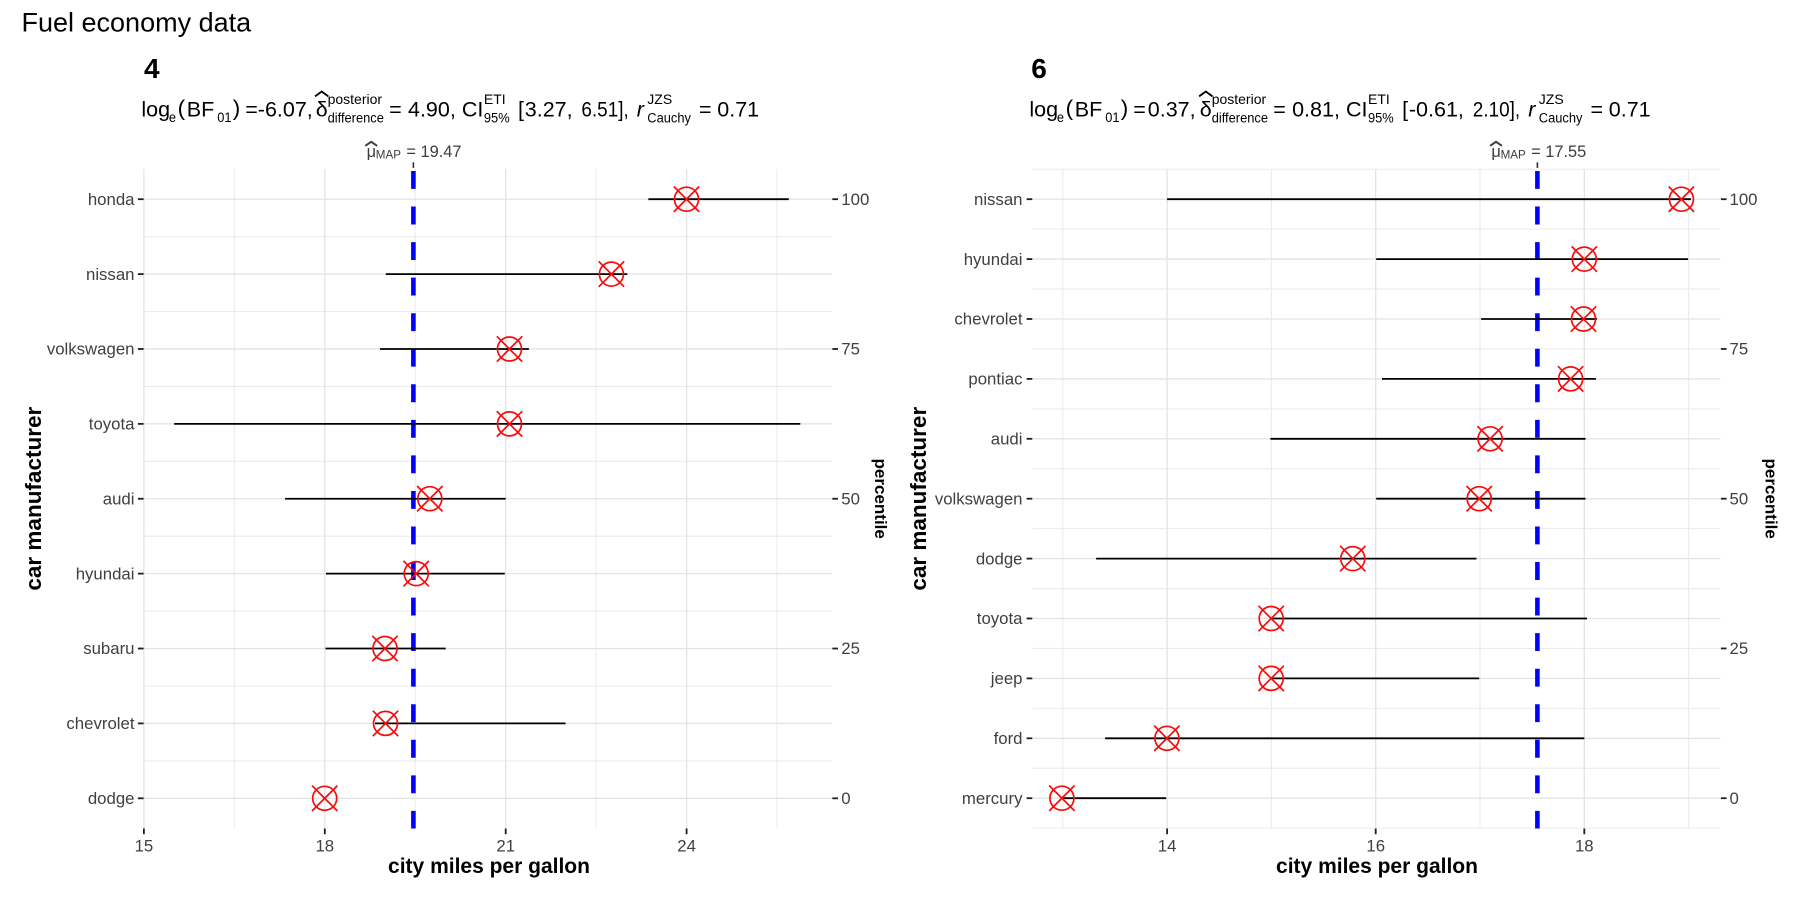 This screenshot has height=900, width=1800. Describe the element at coordinates (111, 199) in the screenshot. I see `svg-text: honda` at that location.